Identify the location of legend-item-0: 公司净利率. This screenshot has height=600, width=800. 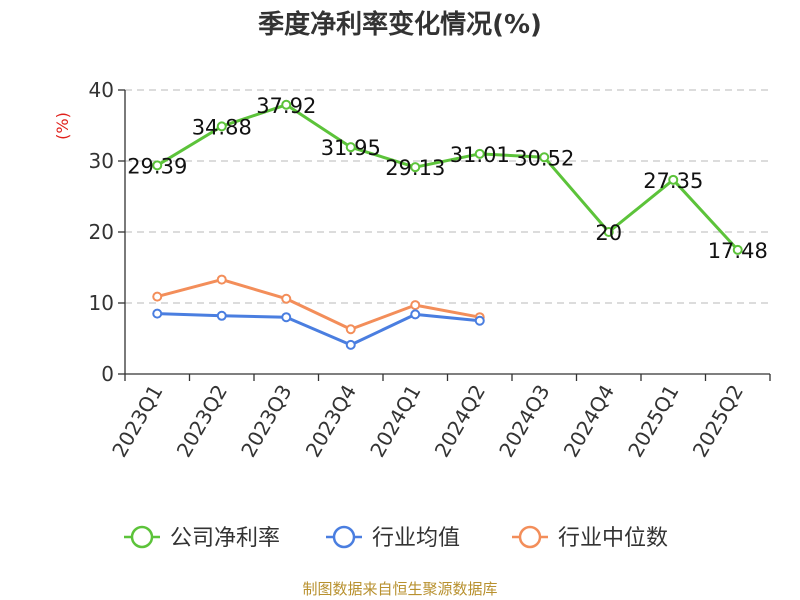
(202, 538).